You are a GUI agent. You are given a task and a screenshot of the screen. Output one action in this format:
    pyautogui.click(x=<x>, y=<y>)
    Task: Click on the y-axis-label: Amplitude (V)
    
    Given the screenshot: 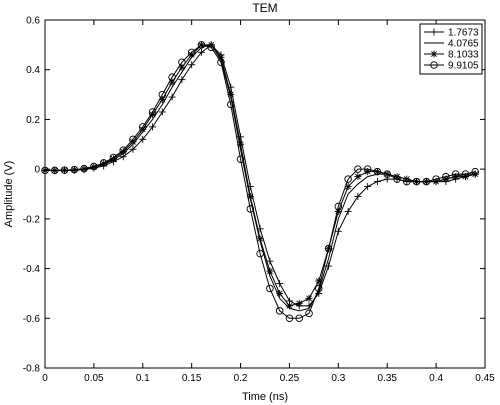 What is the action you would take?
    pyautogui.click(x=9, y=194)
    